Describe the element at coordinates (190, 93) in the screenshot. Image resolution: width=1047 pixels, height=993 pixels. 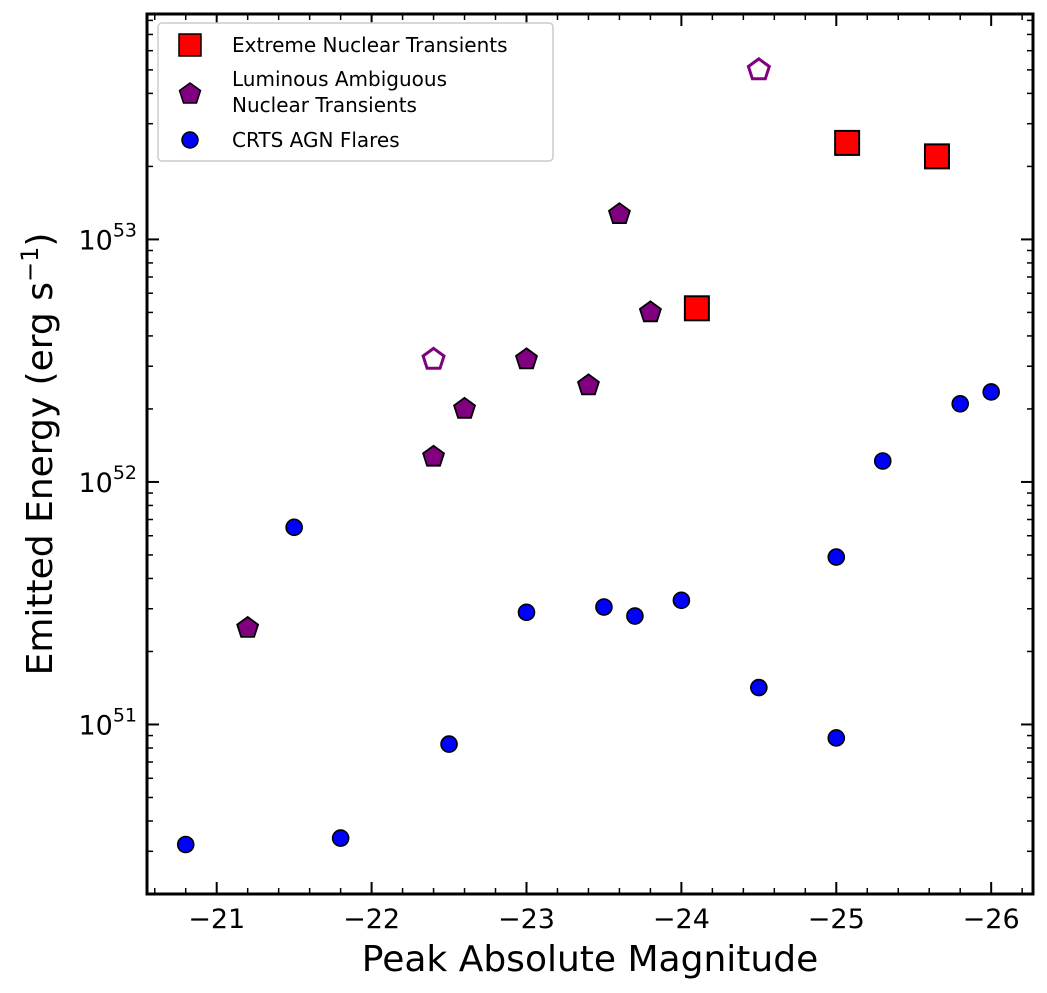
I see `legend-marker-pentagon` at that location.